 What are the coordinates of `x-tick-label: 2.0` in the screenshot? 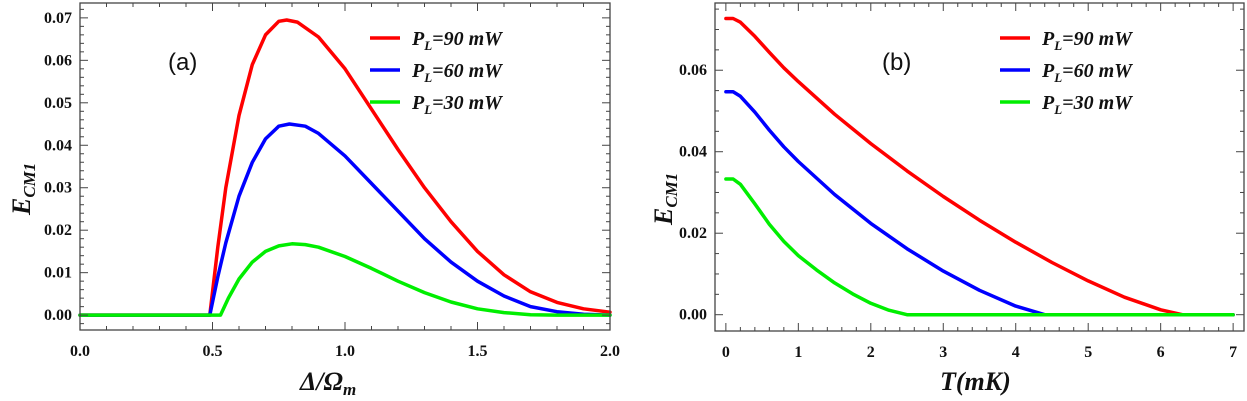 It's located at (610, 351).